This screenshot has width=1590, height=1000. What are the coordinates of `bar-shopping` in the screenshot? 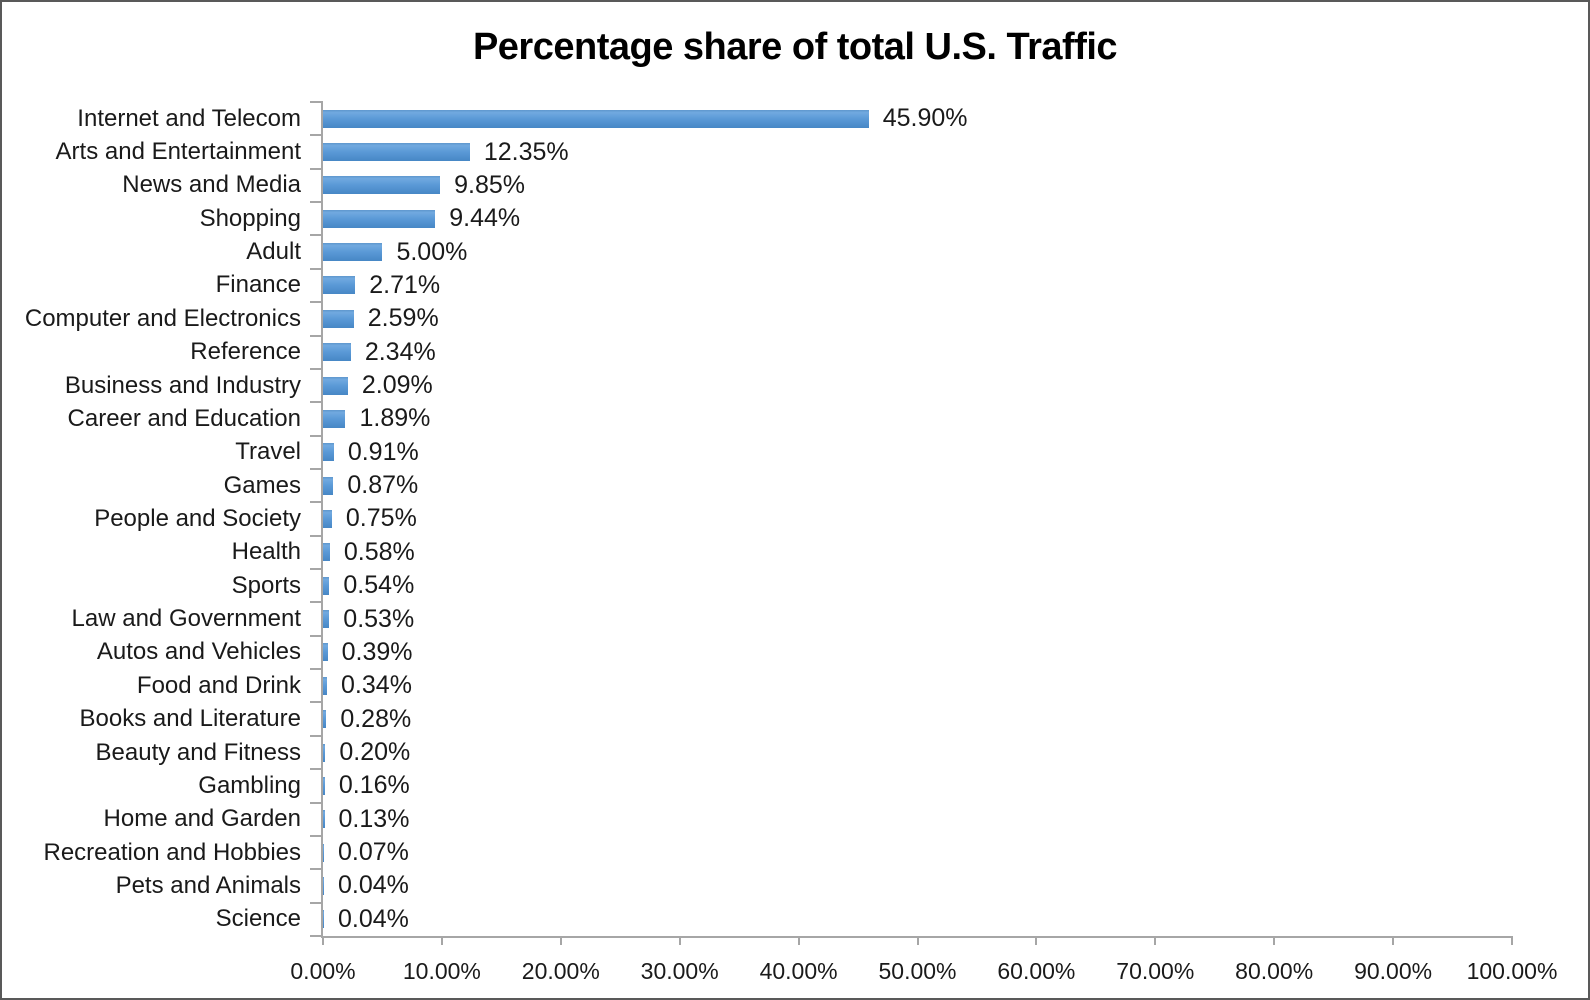 It's located at (379, 218).